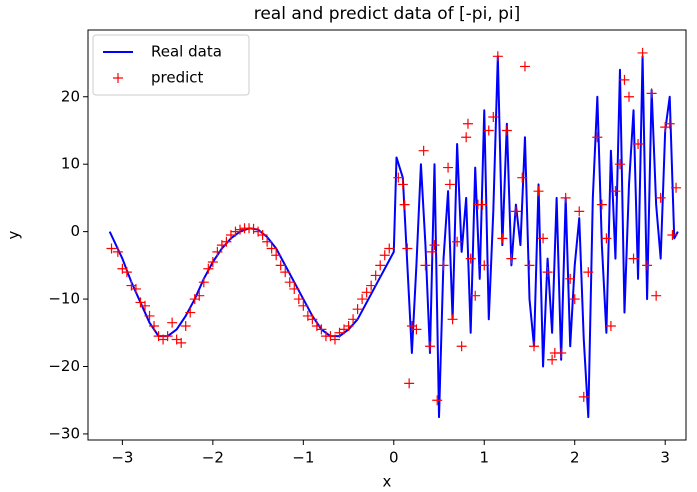  I want to click on x-axis-label: x, so click(387, 482).